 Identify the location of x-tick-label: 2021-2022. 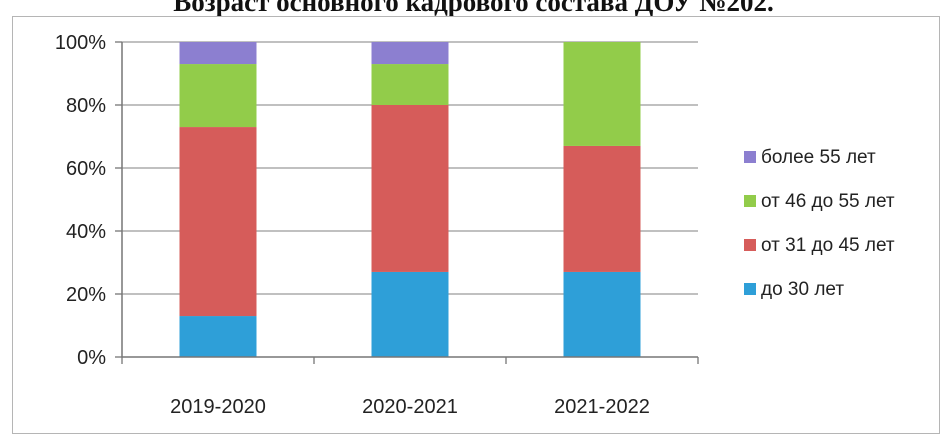
(602, 407).